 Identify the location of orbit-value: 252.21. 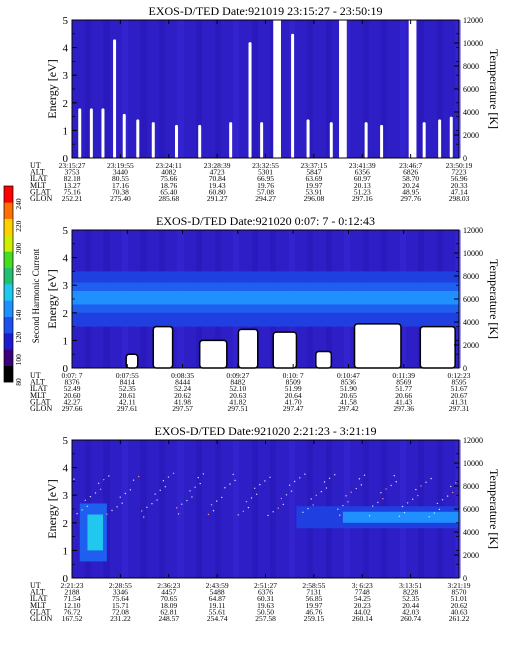
(72, 198).